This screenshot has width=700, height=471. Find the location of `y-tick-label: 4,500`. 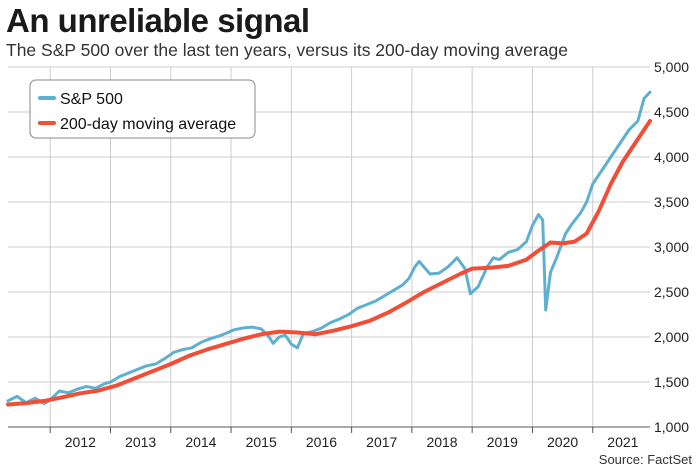

y-tick-label: 4,500 is located at coordinates (671, 112).